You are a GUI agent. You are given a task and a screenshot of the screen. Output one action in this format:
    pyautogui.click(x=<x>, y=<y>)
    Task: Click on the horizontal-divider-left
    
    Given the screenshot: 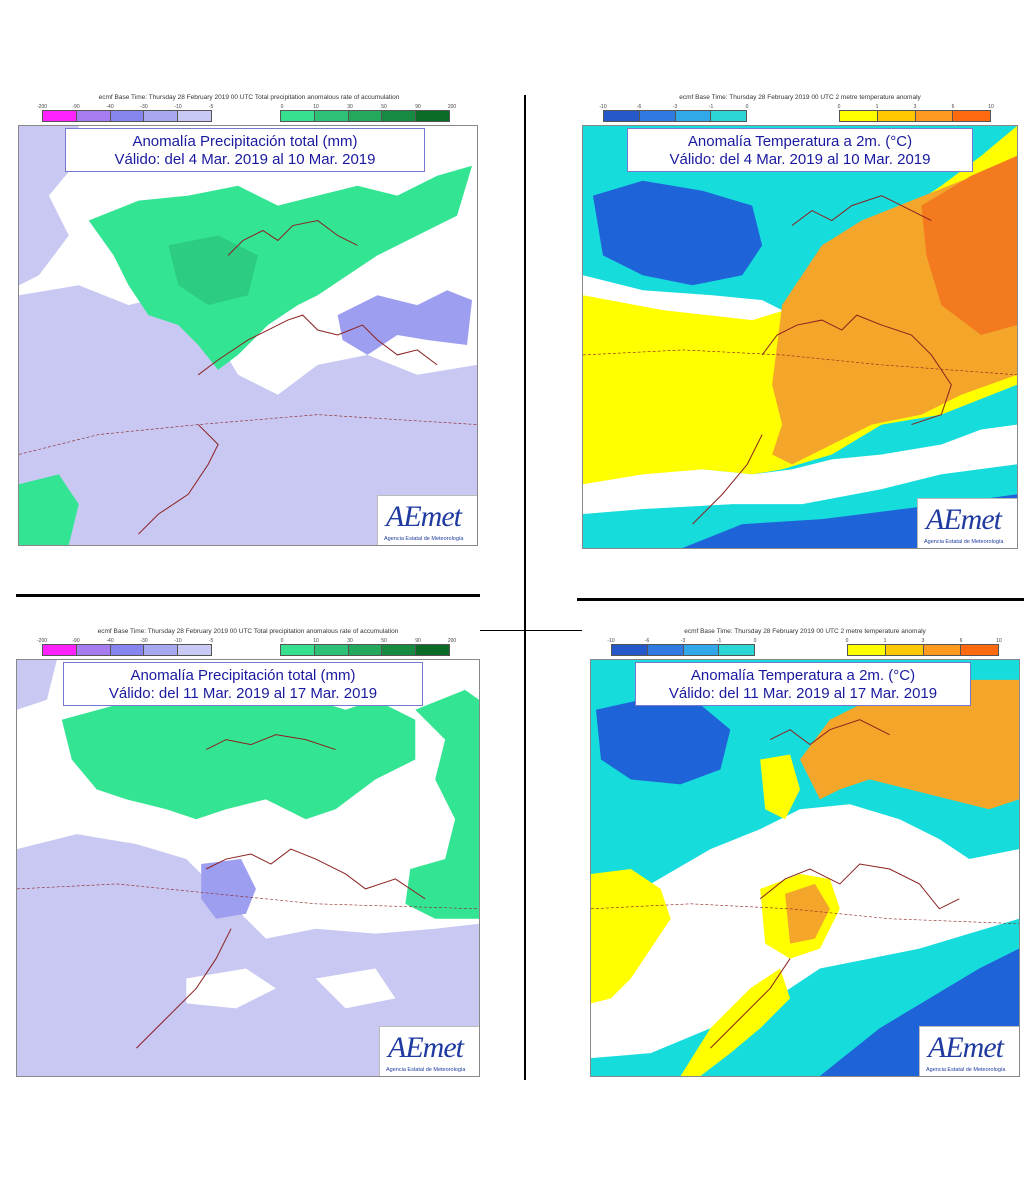 What is the action you would take?
    pyautogui.click(x=248, y=595)
    